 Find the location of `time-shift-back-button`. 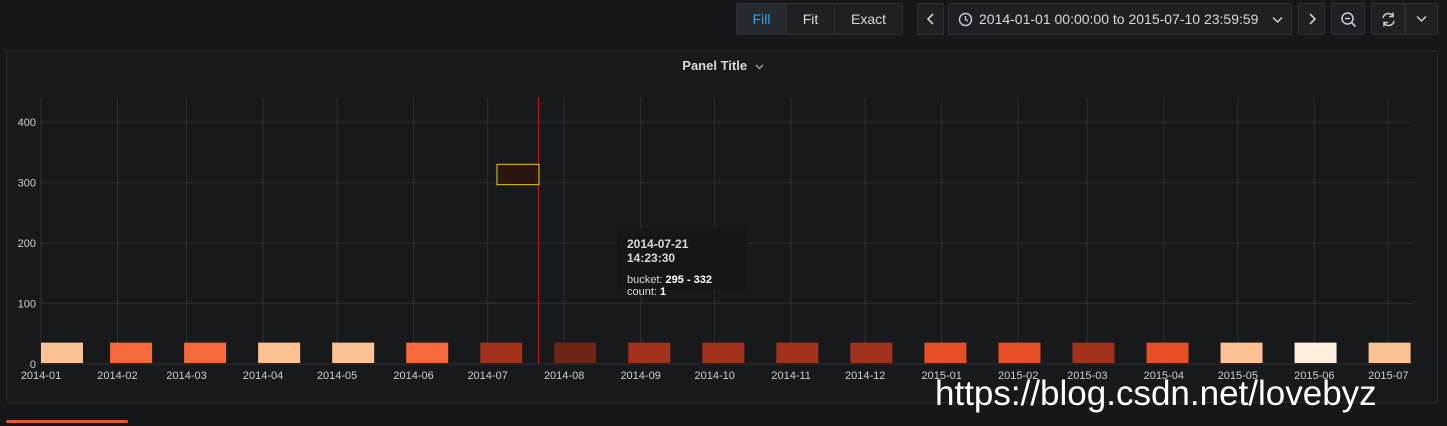

time-shift-back-button is located at coordinates (930, 19).